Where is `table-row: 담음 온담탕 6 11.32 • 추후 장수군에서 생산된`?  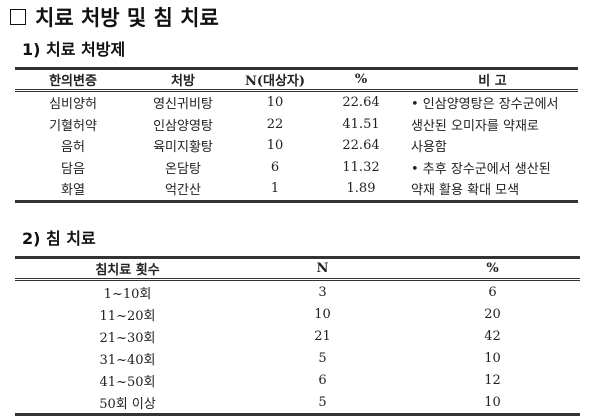
table-row: 담음 온담탕 6 11.32 • 추후 장수군에서 생산된 is located at coordinates (296, 168).